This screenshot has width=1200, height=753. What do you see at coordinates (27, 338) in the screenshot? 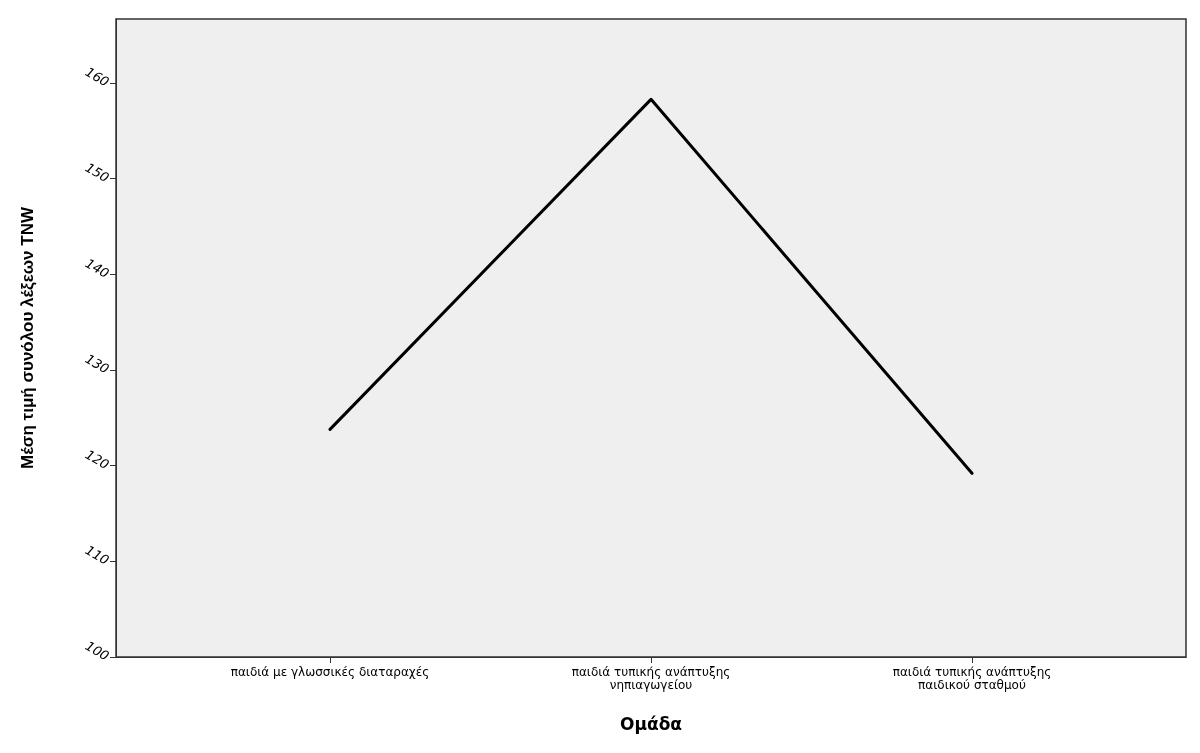
I see `y-axis-title: Μέση τιμή συνόλου λέξεων TNW` at bounding box center [27, 338].